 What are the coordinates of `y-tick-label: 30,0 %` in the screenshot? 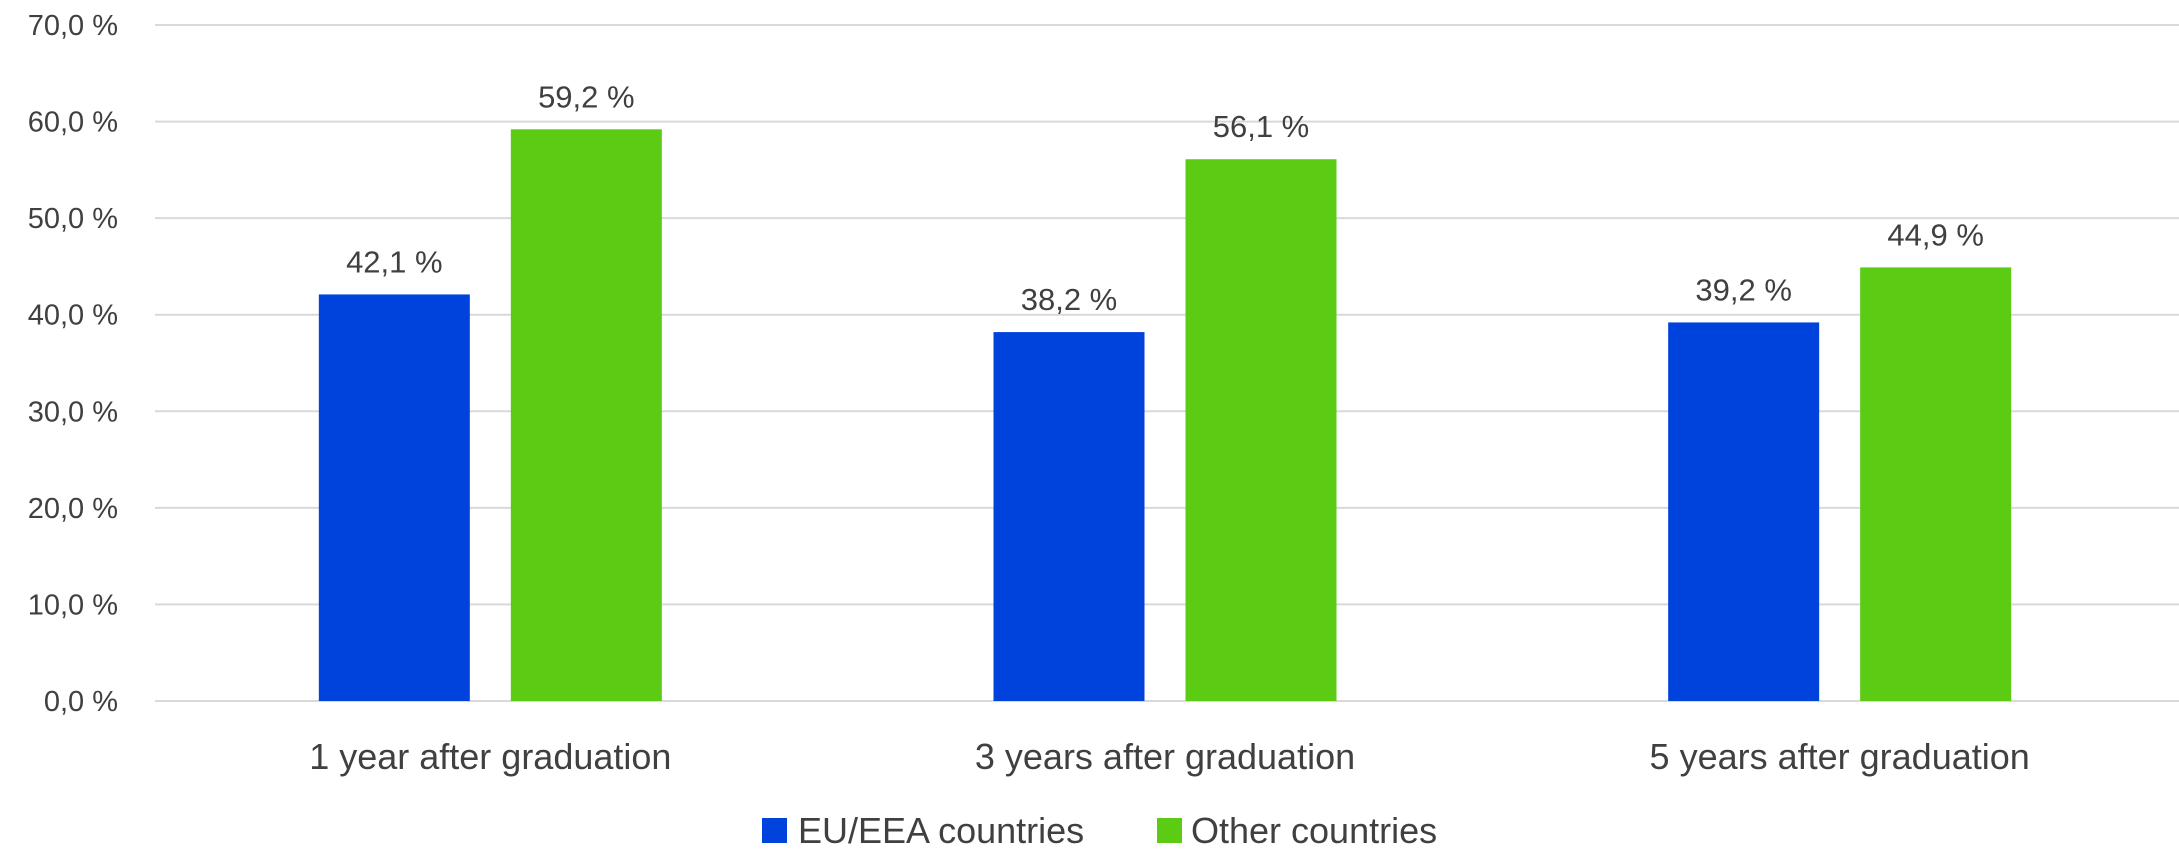 It's located at (73, 412).